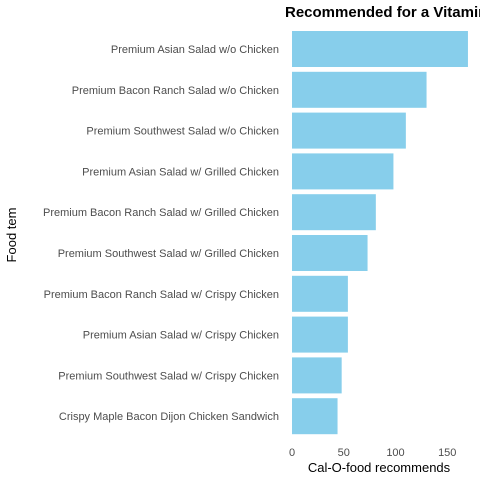 This screenshot has height=480, width=480. What do you see at coordinates (11, 235) in the screenshot?
I see `y-axis-title: Food tem` at bounding box center [11, 235].